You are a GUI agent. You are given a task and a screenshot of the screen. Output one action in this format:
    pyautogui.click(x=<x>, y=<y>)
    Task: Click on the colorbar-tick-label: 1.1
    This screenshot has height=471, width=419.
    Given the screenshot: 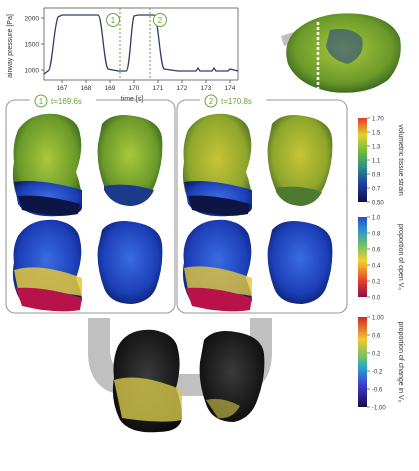 What is the action you would take?
    pyautogui.click(x=376, y=162)
    